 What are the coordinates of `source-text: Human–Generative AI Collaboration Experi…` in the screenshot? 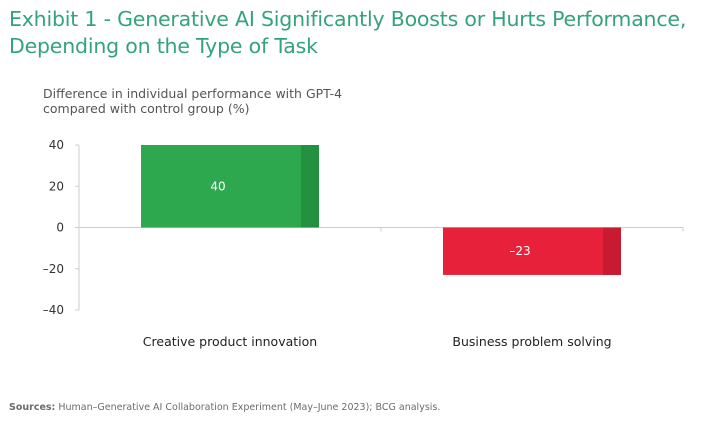 It's located at (249, 407).